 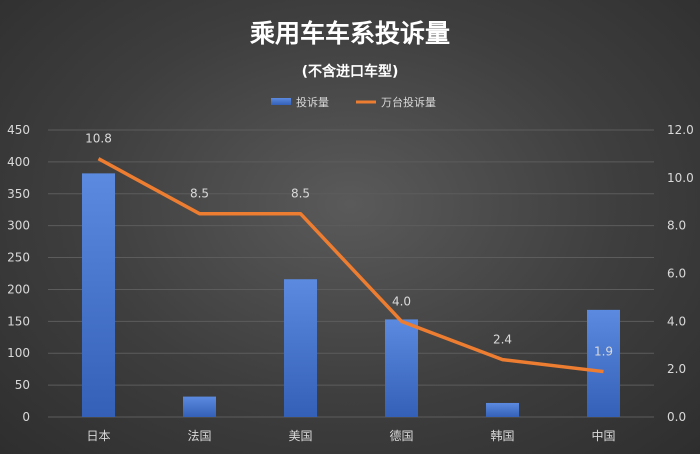 I want to click on left-tick-label: 300, so click(x=18, y=226).